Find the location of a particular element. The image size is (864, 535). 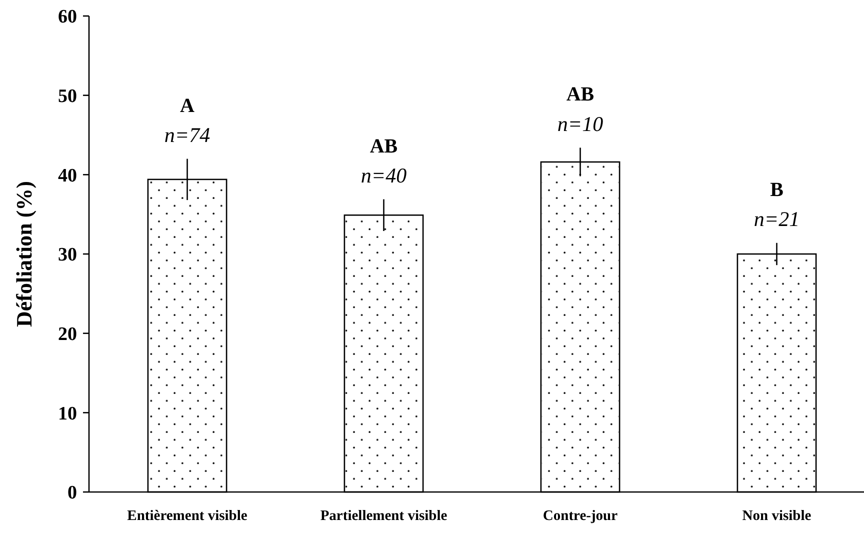

annotation: A is located at coordinates (188, 105).